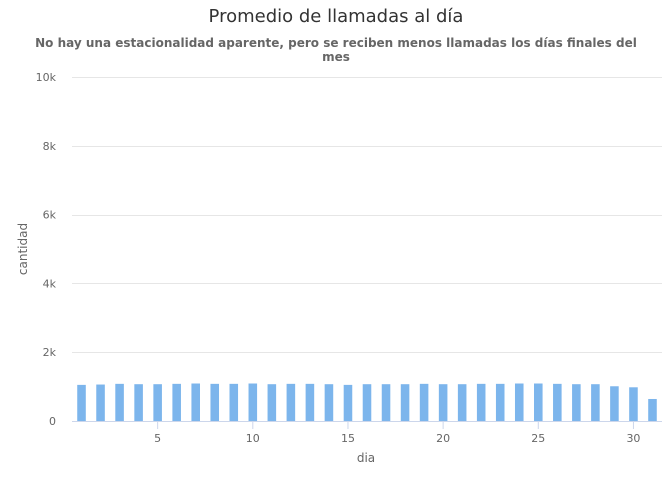  What do you see at coordinates (46, 249) in the screenshot?
I see `y-axis-ticks: 0 2k 4k 6k 8k 10k` at bounding box center [46, 249].